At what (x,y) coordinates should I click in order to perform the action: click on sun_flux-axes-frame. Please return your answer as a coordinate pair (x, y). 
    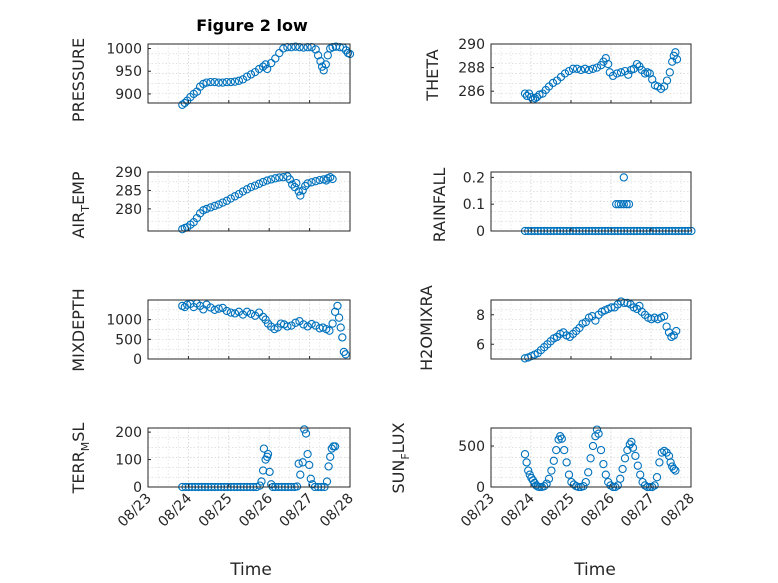
    Looking at the image, I should click on (591, 457).